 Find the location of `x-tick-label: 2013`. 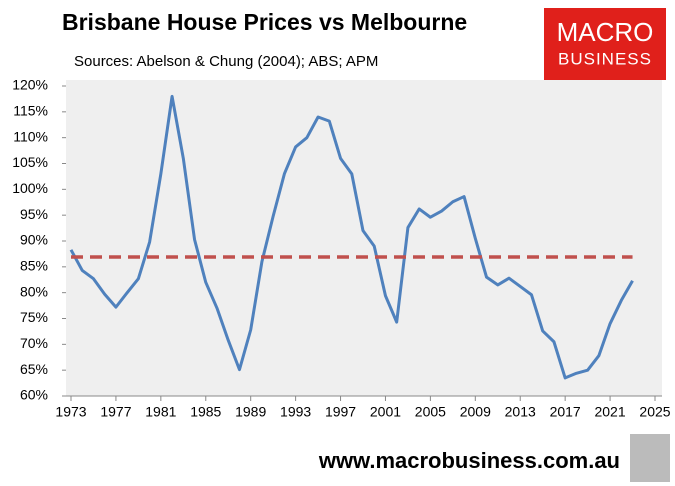

x-tick-label: 2013 is located at coordinates (520, 412).